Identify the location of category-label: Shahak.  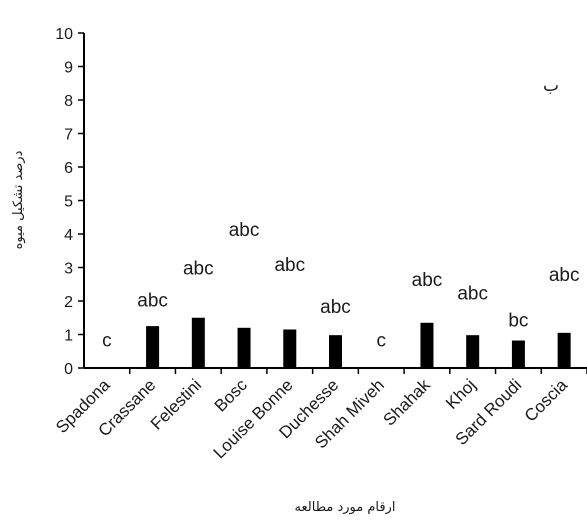
(407, 402).